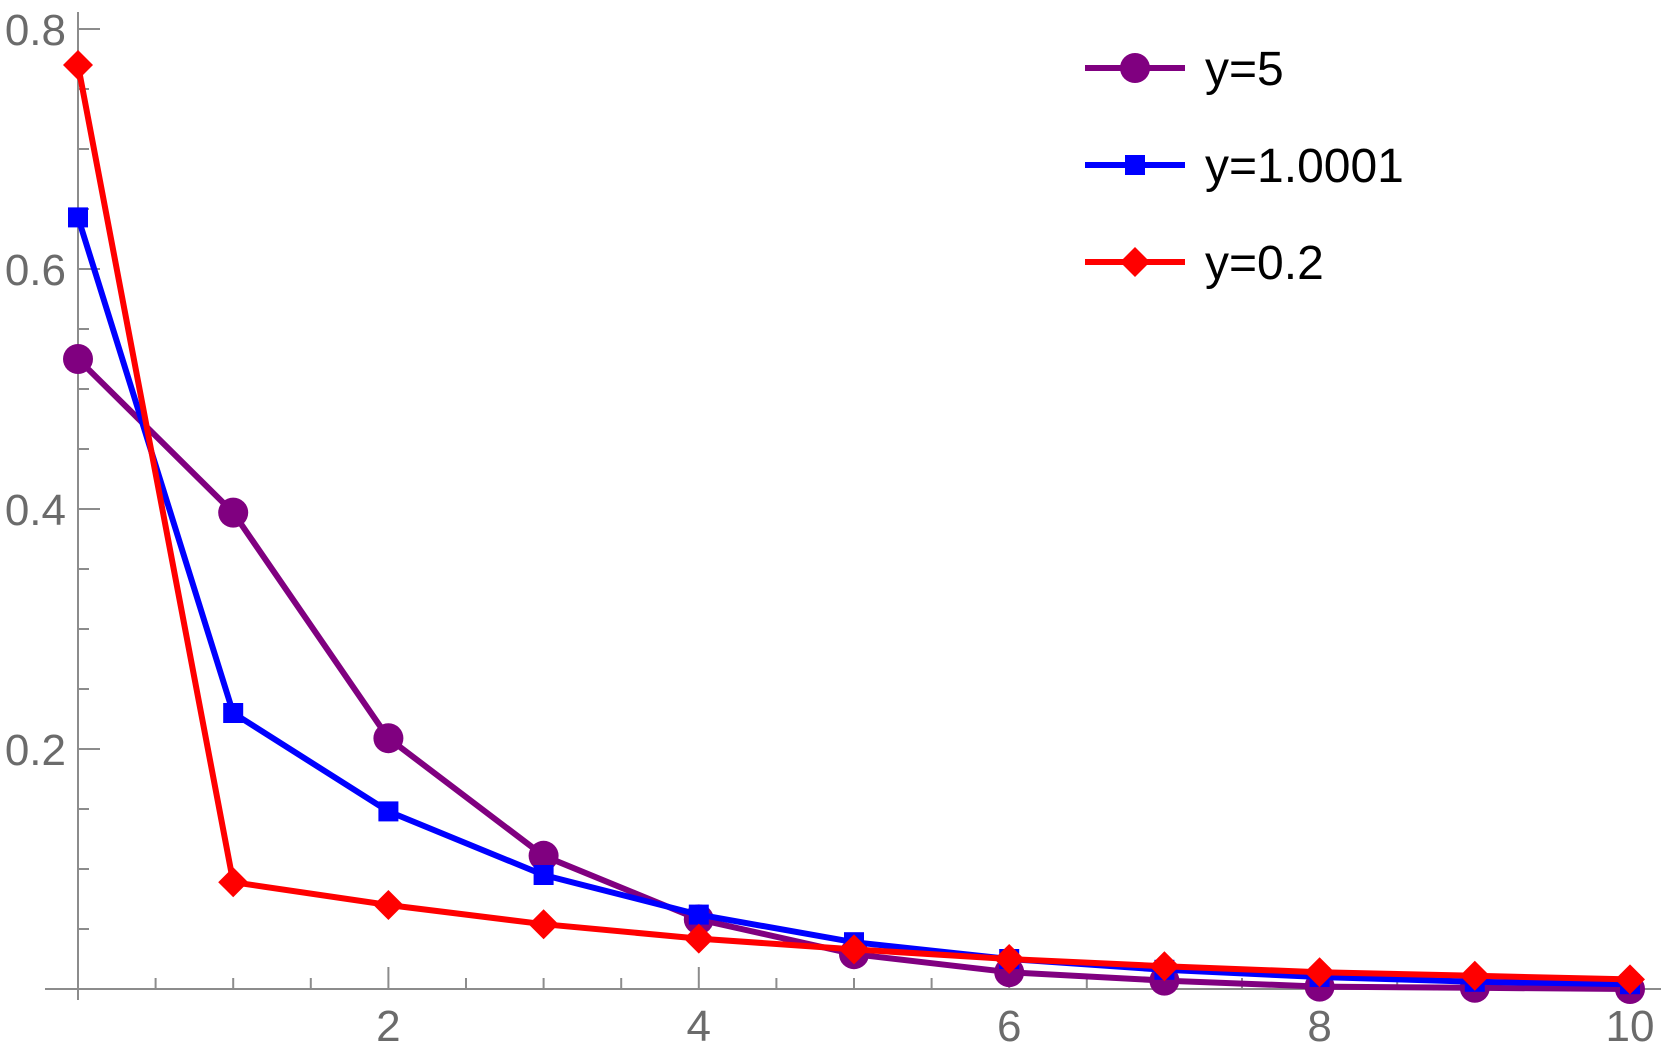 Image resolution: width=1661 pixels, height=1061 pixels. I want to click on legend-item: y=5, so click(1184, 69).